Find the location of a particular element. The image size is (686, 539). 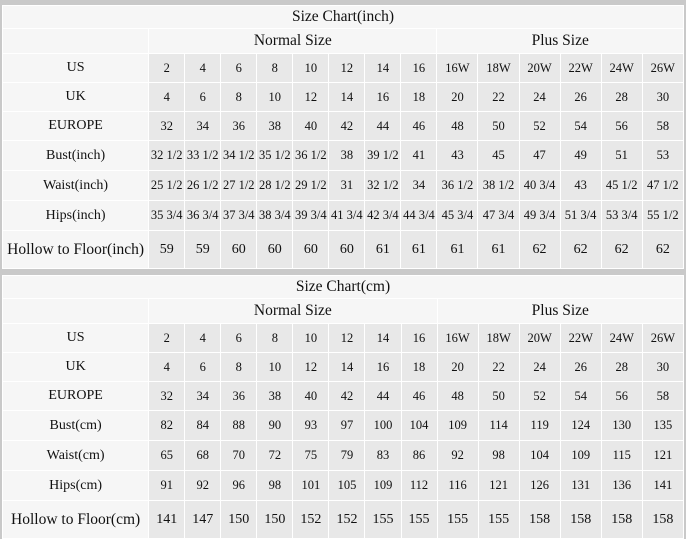

row-label: EUROPE is located at coordinates (75, 126).